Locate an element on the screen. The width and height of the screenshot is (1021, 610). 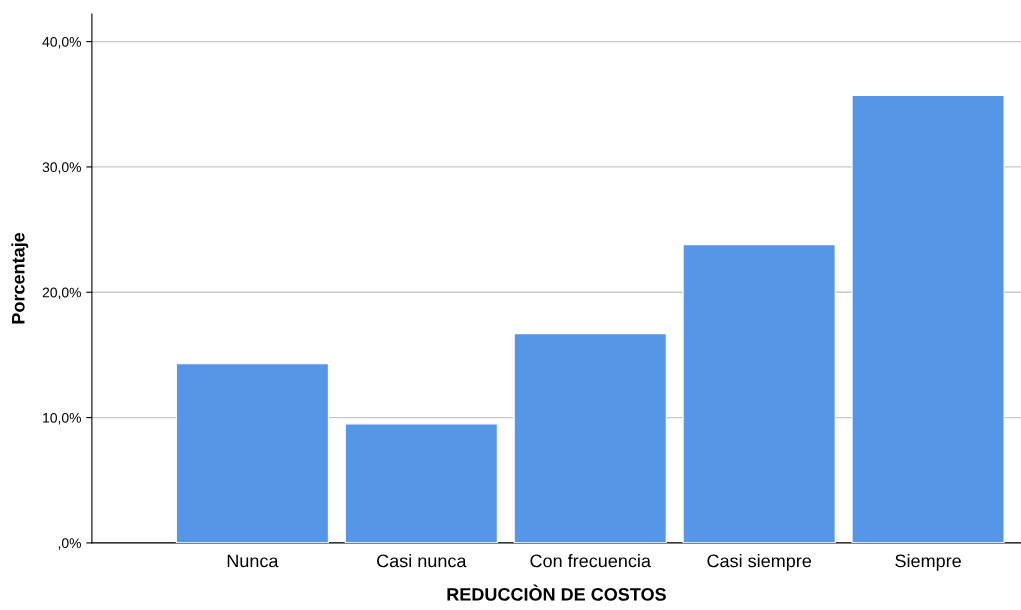
y-tick-label: ,0% is located at coordinates (69, 544).